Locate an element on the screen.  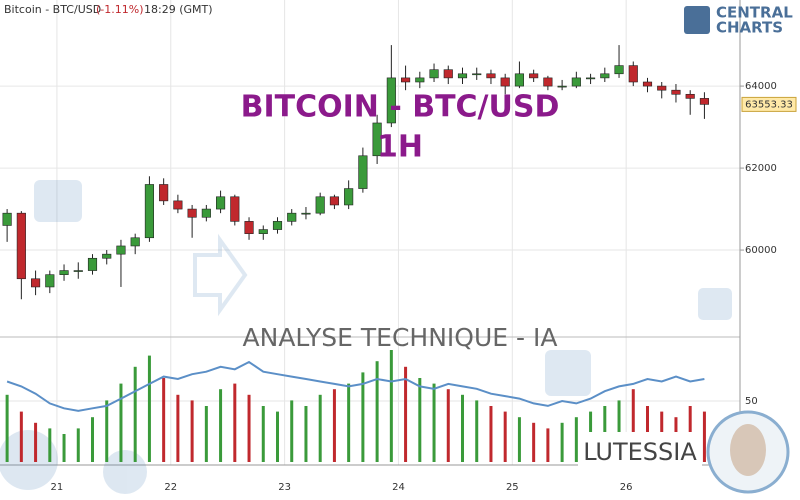
annotation: ANALYSE TECHNIQUE - IA is located at coordinates (400, 337).